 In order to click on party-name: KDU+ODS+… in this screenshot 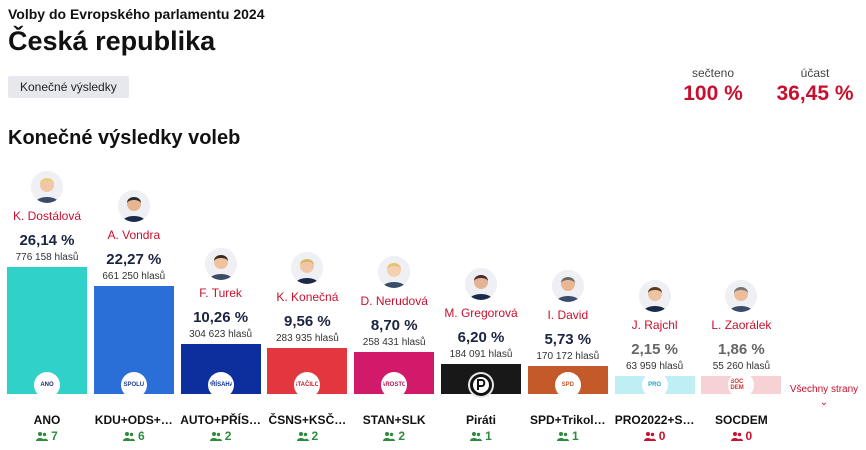, I will do `click(133, 420)`.